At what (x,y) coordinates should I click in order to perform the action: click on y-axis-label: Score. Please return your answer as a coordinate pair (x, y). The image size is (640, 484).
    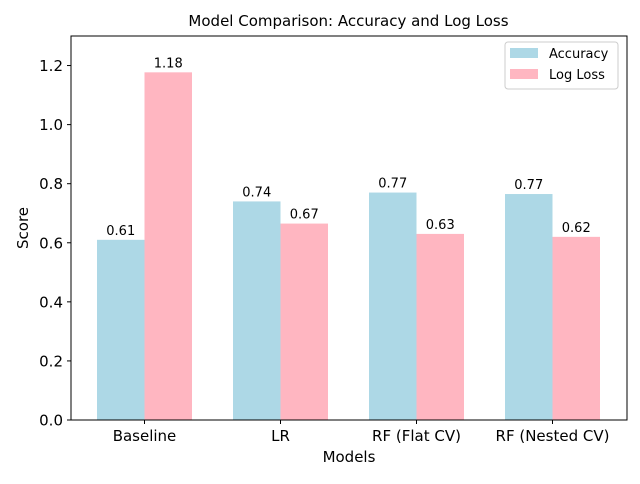
    Looking at the image, I should click on (23, 228).